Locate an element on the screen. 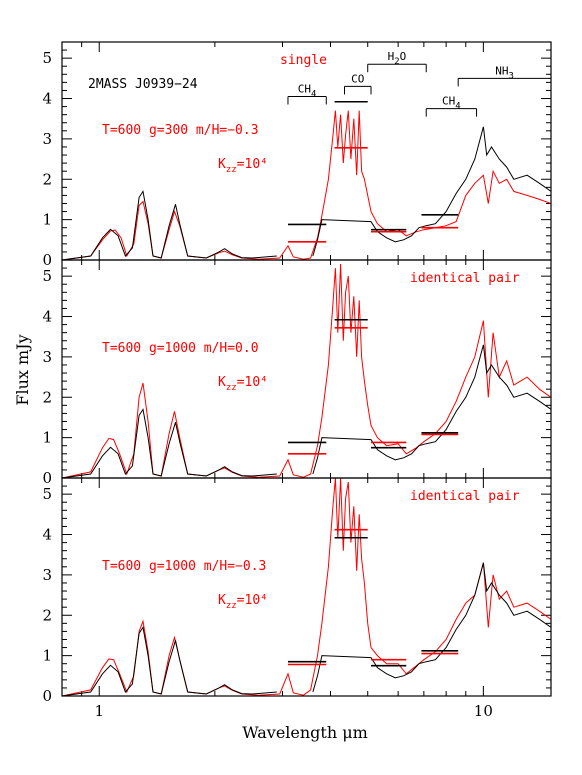 The height and width of the screenshot is (775, 582). molecular-band-marker: NH3 is located at coordinates (504, 75).